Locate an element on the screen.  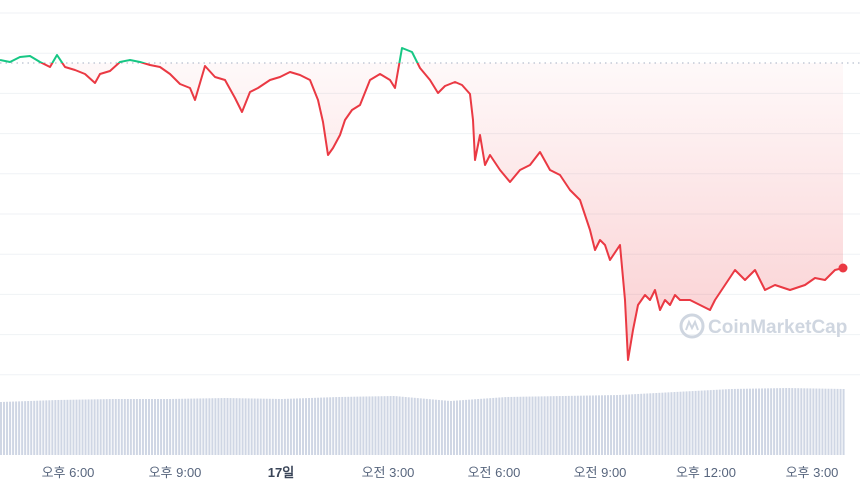
x-tick-label: 오전 9:00 is located at coordinates (600, 472).